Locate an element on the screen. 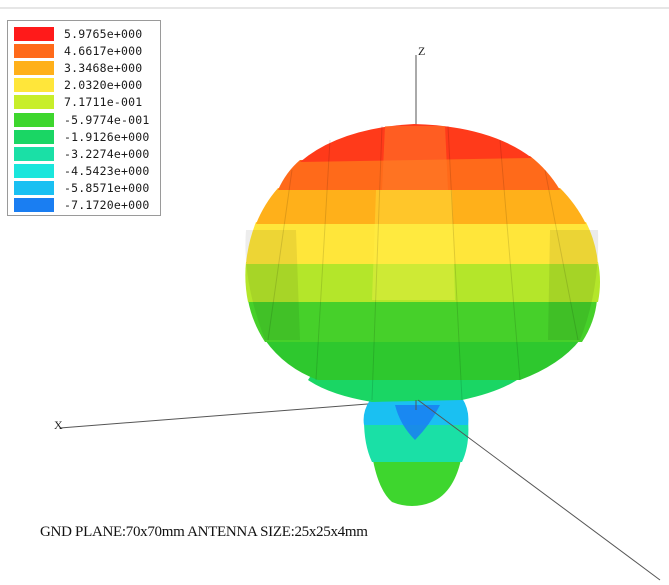 This screenshot has width=669, height=585. legend-entry: 2.0320e+000 is located at coordinates (87, 85).